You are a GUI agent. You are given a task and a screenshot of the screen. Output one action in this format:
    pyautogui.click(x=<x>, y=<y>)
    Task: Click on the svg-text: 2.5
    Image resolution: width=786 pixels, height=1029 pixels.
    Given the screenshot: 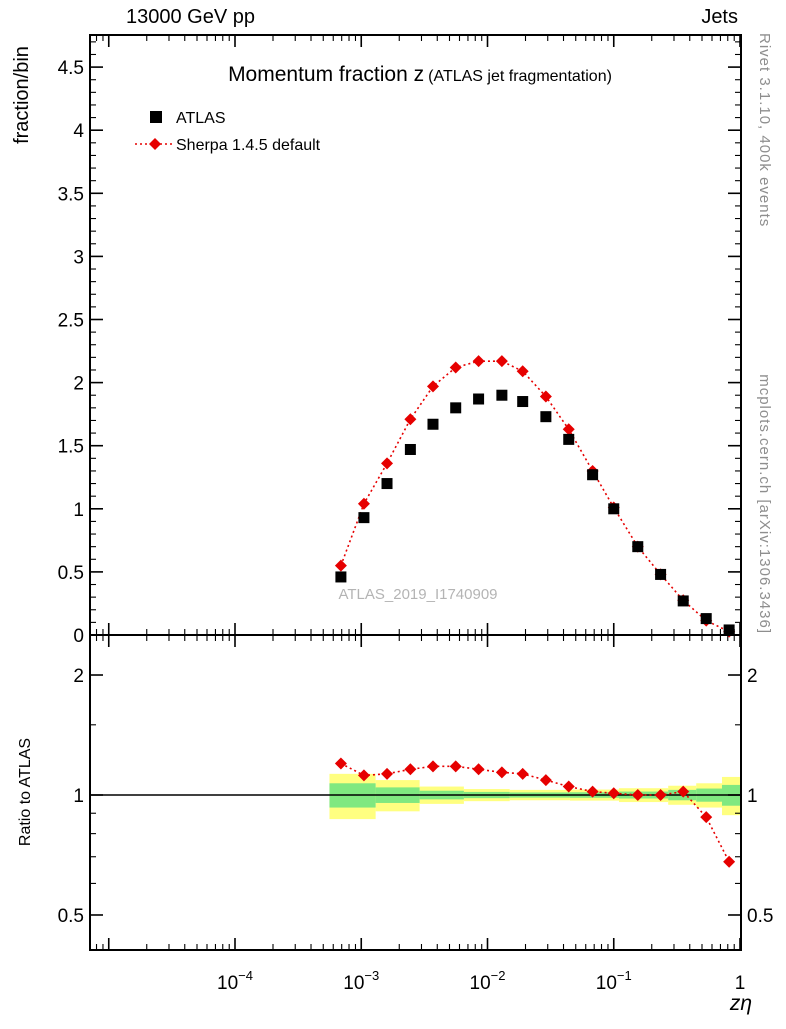 What is the action you would take?
    pyautogui.click(x=71, y=321)
    